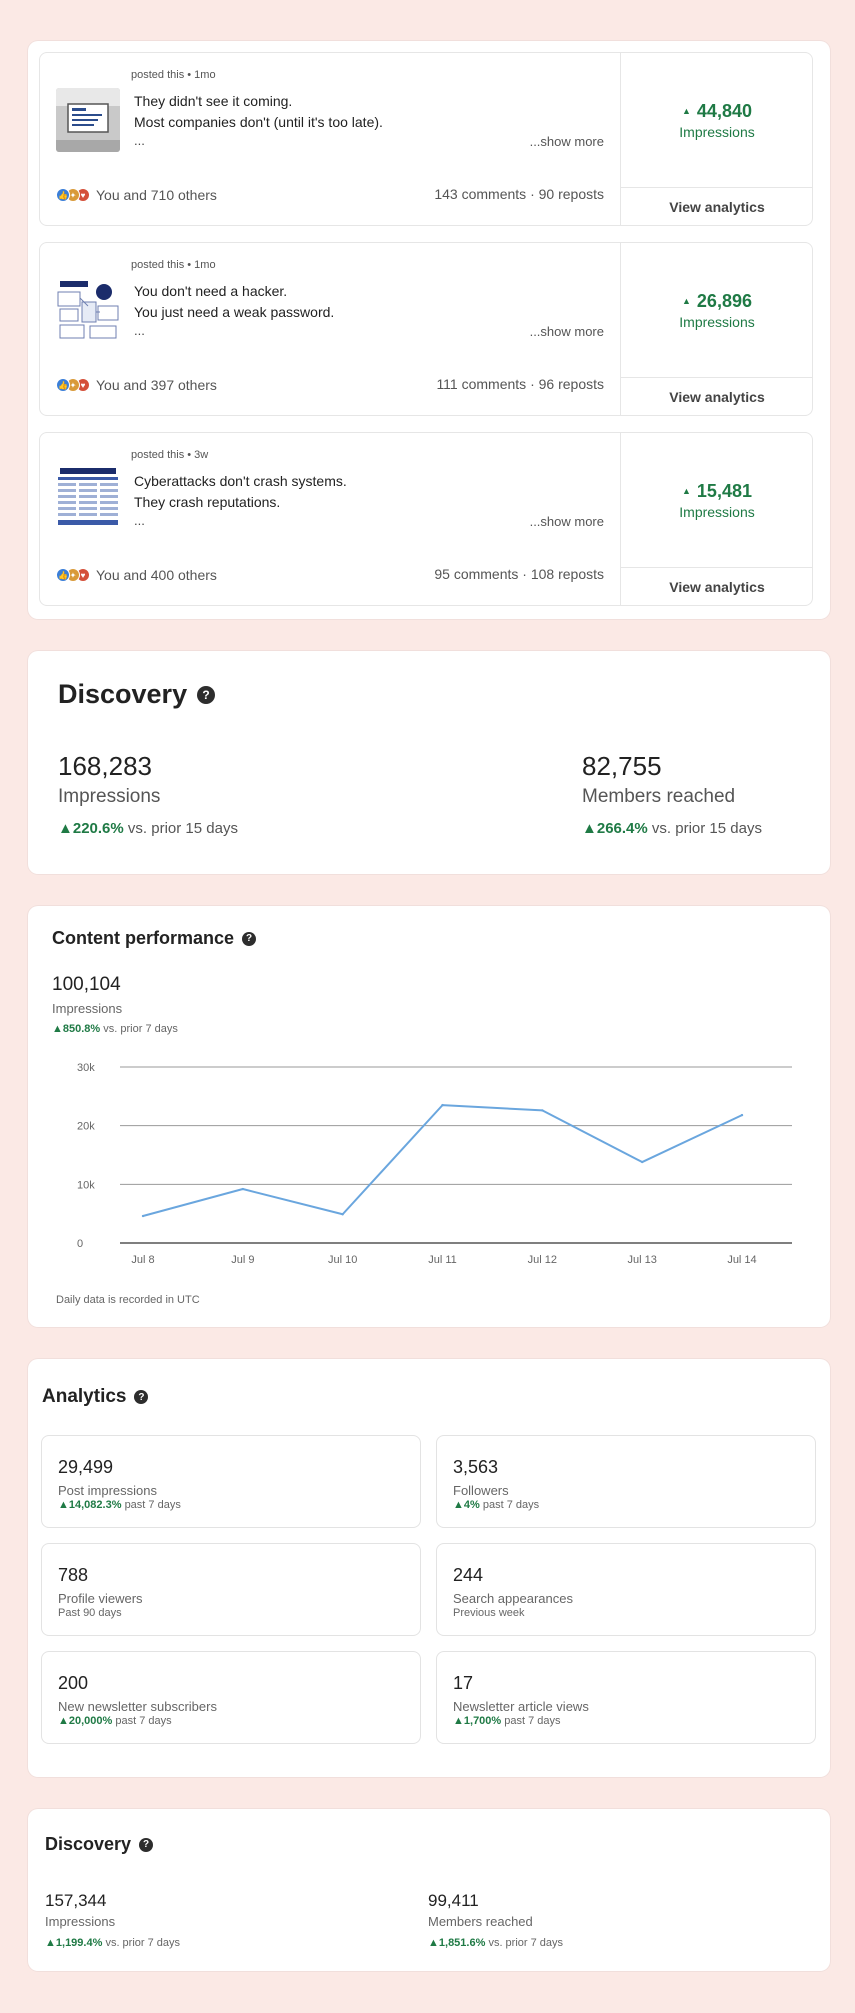  Describe the element at coordinates (86, 1467) in the screenshot. I see `tile-value: 29,499` at that location.